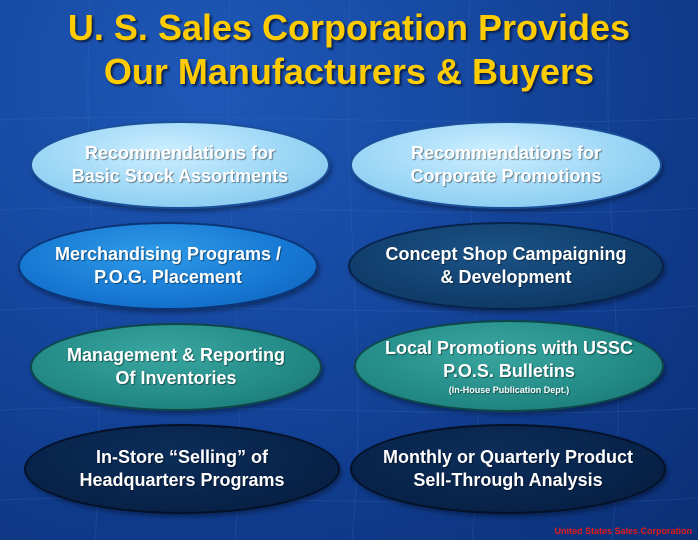 This screenshot has height=540, width=698. I want to click on company-footer: United States Sales Corporation, so click(623, 531).